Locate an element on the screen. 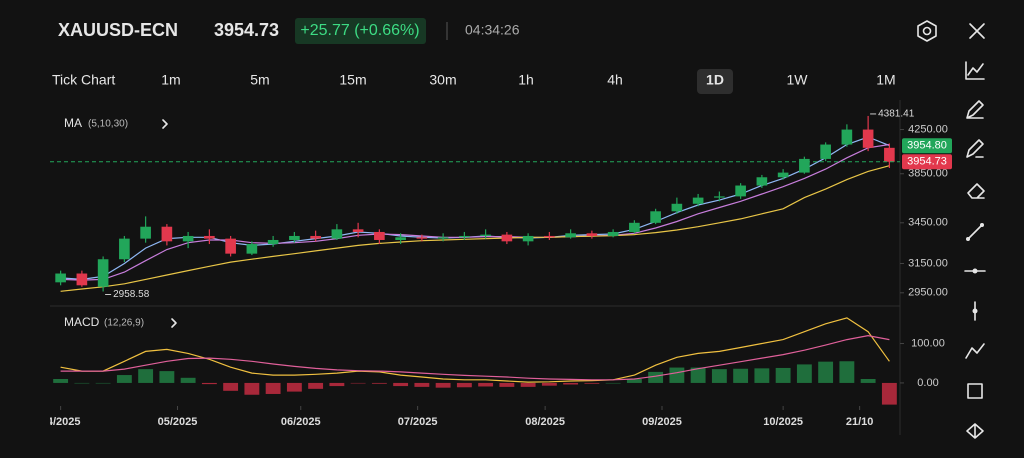 The height and width of the screenshot is (458, 1024). y-tick-label: 3150.00 is located at coordinates (928, 263).